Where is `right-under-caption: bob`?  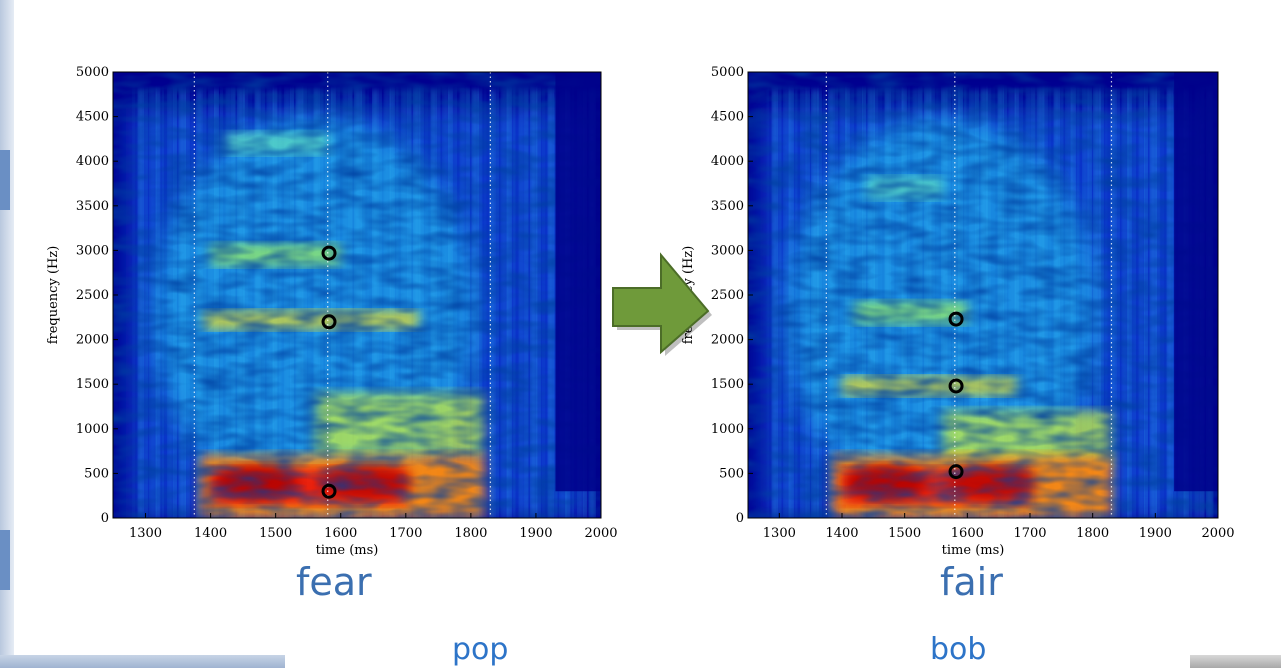 right-under-caption: bob is located at coordinates (958, 649).